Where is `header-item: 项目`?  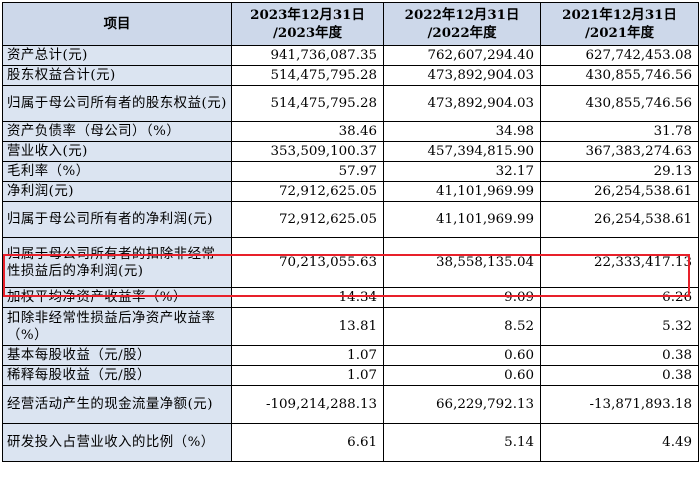 header-item: 项目 is located at coordinates (117, 24).